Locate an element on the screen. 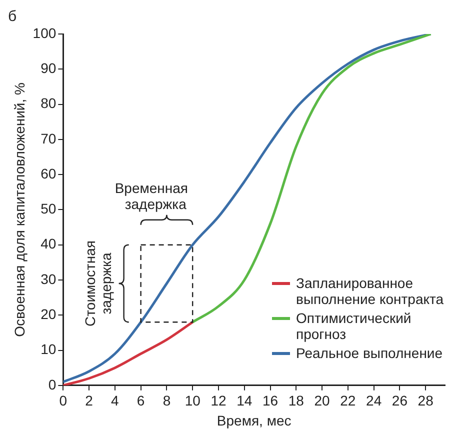  legend-label: Реальное выполнение is located at coordinates (369, 353).